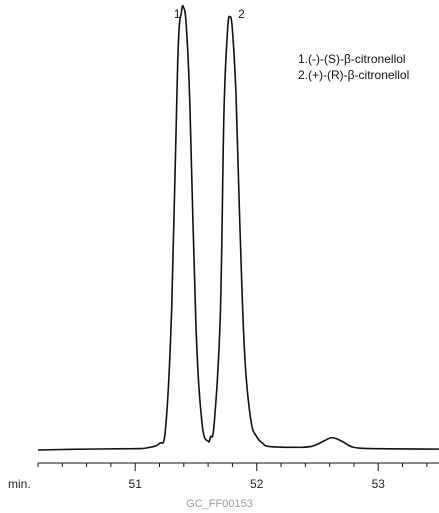 The width and height of the screenshot is (439, 513). I want to click on x-axis-ticks, so click(232, 467).